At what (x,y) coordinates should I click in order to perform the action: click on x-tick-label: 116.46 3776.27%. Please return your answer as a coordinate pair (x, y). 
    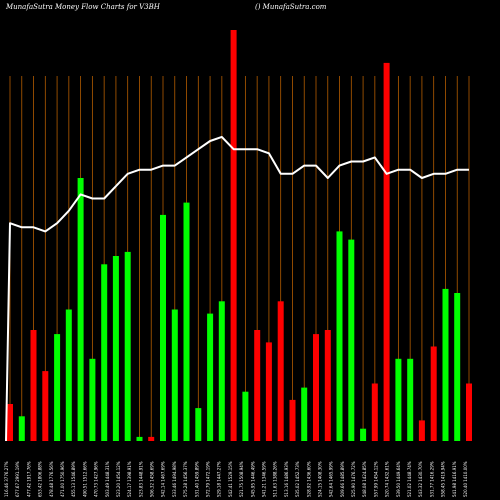
    Looking at the image, I should click on (6, 479).